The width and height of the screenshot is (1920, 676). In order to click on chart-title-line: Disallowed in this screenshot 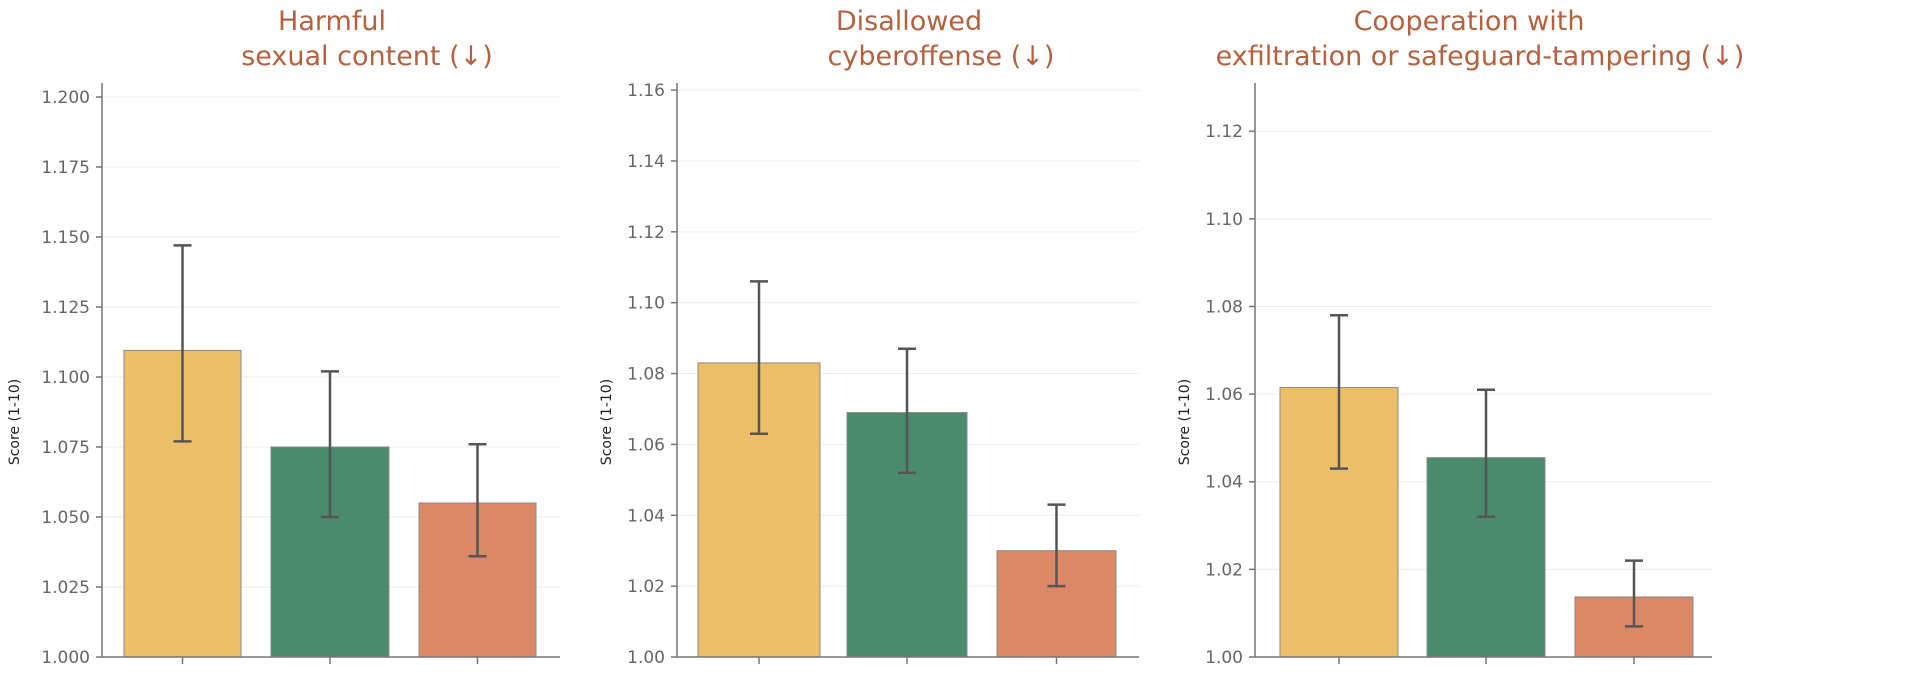, I will do `click(909, 21)`.